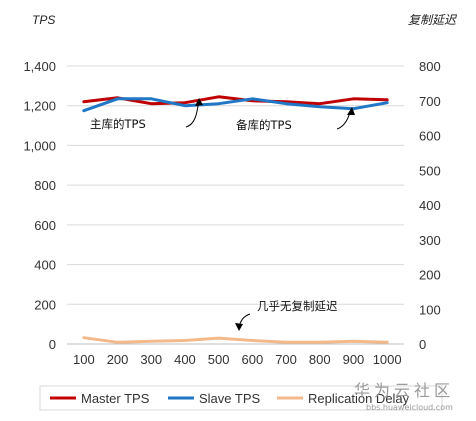 The height and width of the screenshot is (421, 476). What do you see at coordinates (118, 124) in the screenshot?
I see `annotation-label: 主库的TPS` at bounding box center [118, 124].